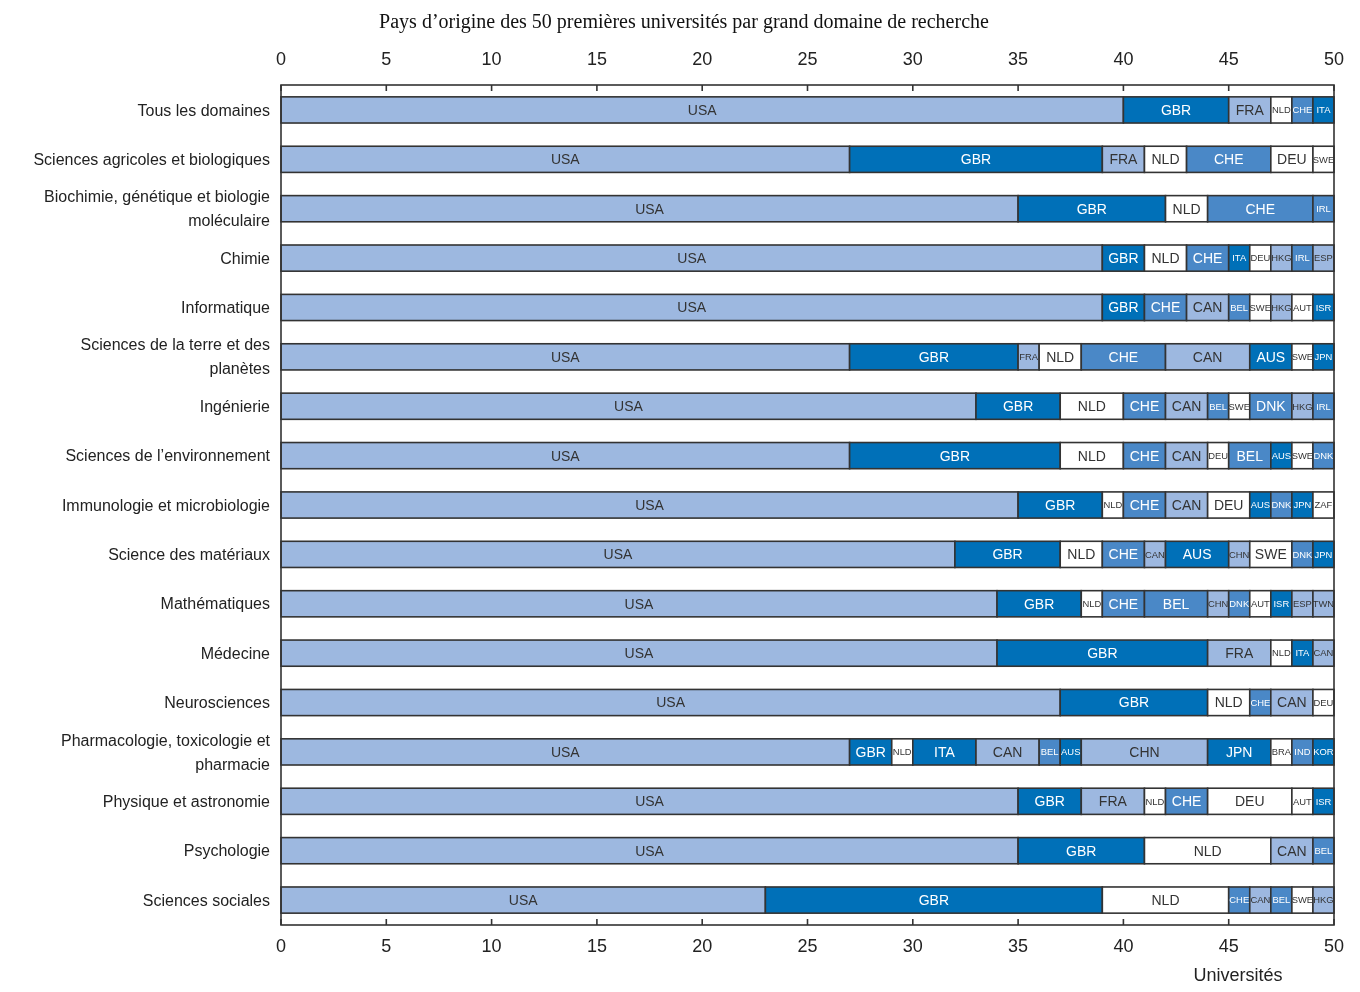 Image resolution: width=1360 pixels, height=992 pixels. Describe the element at coordinates (151, 159) in the screenshot. I see `y-tick-label: Sciences agricoles et biologiques` at that location.